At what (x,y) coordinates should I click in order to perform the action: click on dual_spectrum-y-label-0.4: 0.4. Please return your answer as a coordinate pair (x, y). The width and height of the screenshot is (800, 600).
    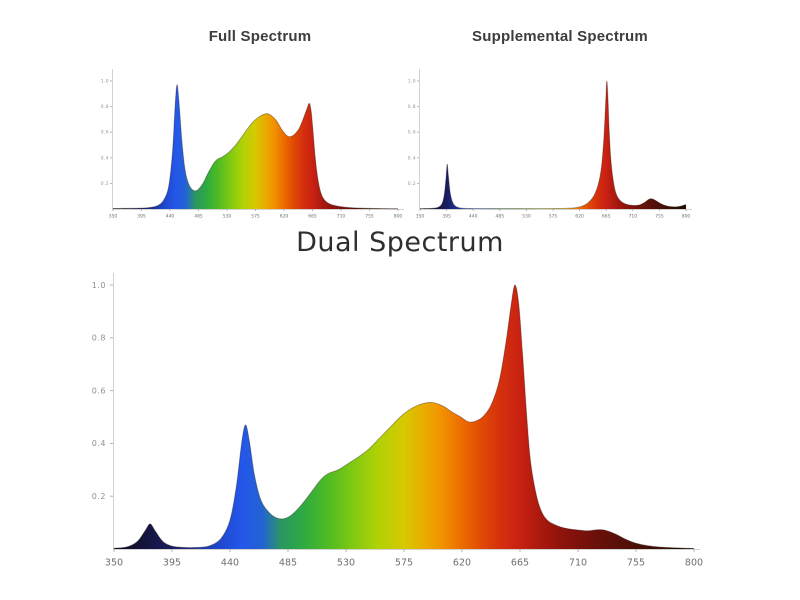
    Looking at the image, I should click on (99, 443).